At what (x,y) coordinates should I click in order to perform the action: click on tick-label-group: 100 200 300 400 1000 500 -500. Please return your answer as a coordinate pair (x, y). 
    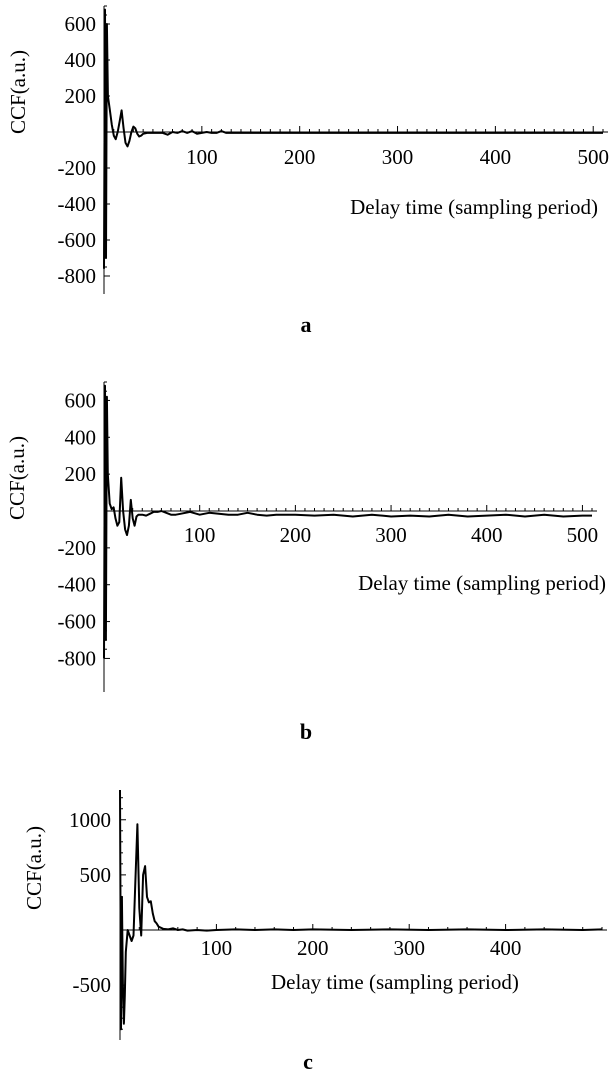
    Looking at the image, I should click on (295, 902).